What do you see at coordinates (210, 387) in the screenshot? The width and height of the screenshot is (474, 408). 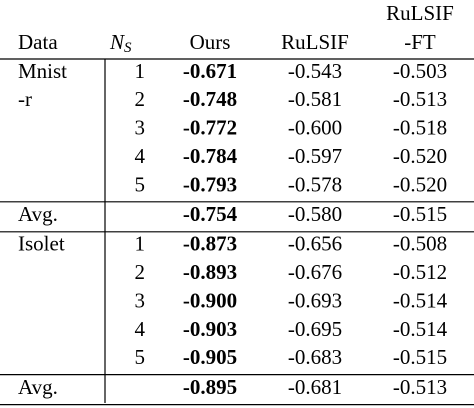 I see `cell: -0.895` at bounding box center [210, 387].